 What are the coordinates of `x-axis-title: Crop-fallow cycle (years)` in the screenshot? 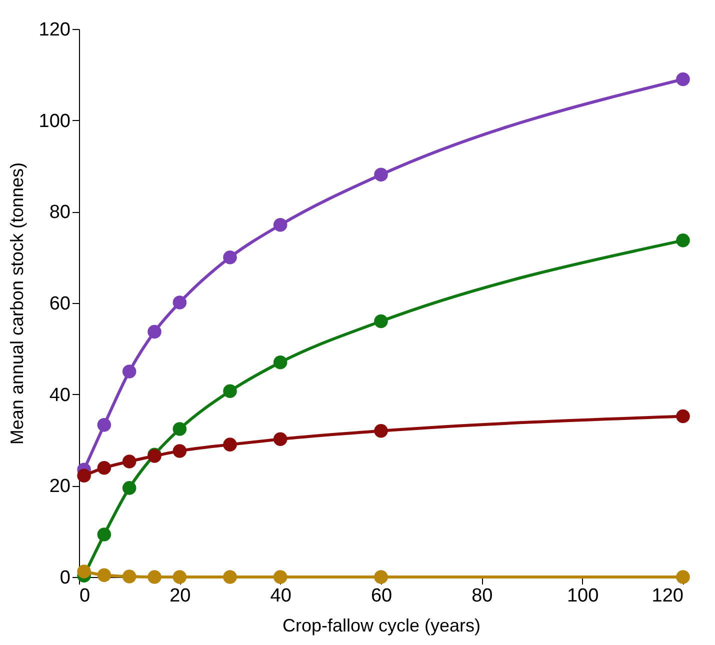 It's located at (381, 626).